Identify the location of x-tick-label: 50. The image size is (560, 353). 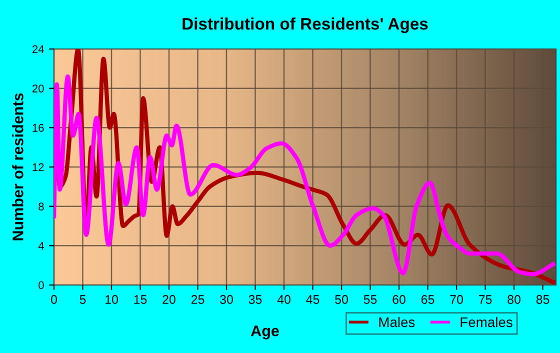
(341, 299).